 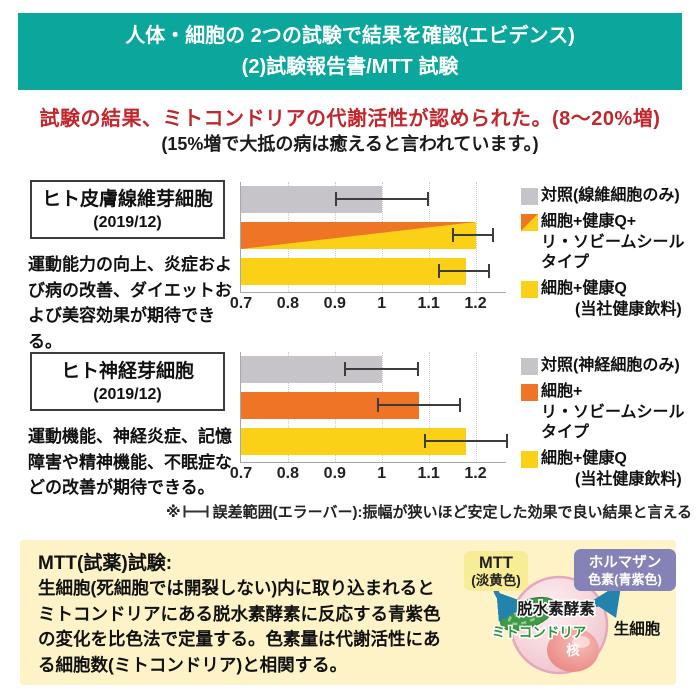 What do you see at coordinates (573, 650) in the screenshot?
I see `nucleus-label: 核` at bounding box center [573, 650].